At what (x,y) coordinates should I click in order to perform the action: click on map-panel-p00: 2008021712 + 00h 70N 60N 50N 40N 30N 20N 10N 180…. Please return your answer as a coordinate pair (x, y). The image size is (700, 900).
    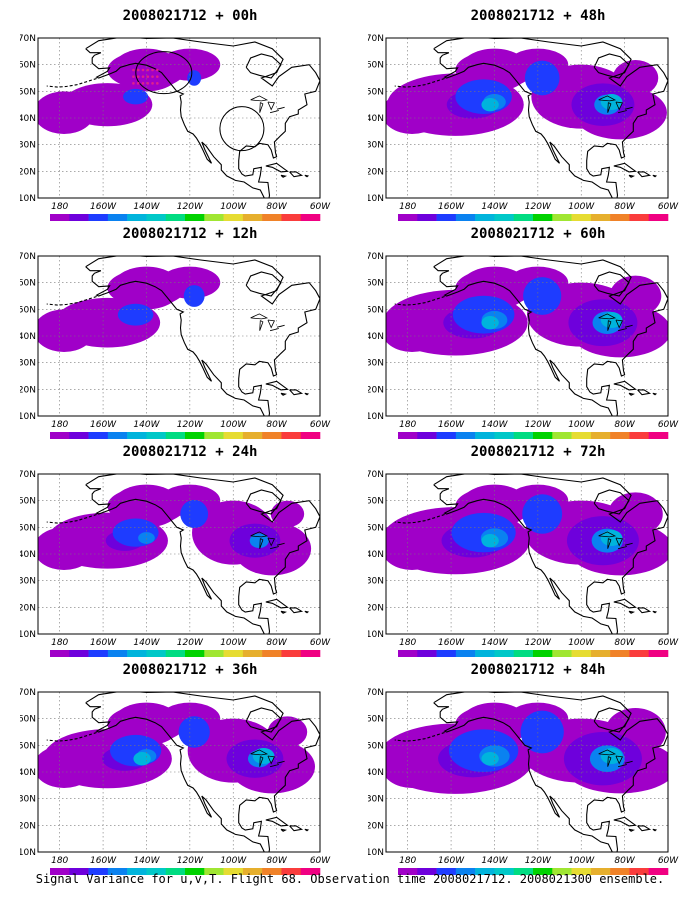
    Looking at the image, I should click on (190, 115).